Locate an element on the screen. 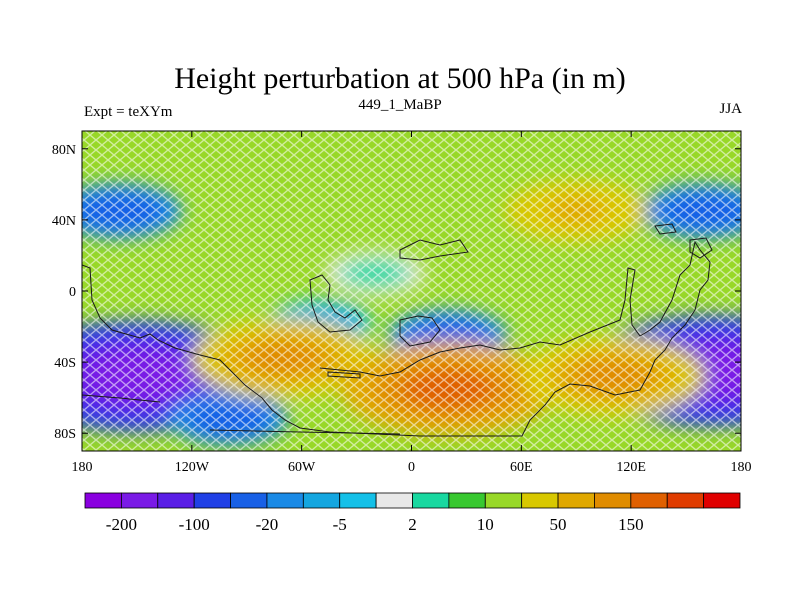 The height and width of the screenshot is (600, 800). colorbar-label: 150 is located at coordinates (631, 524).